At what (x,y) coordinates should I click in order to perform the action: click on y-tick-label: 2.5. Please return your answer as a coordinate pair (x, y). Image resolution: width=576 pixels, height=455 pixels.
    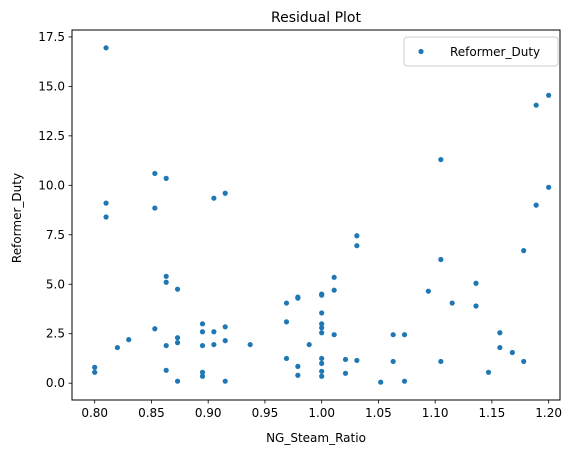
    Looking at the image, I should click on (55, 334).